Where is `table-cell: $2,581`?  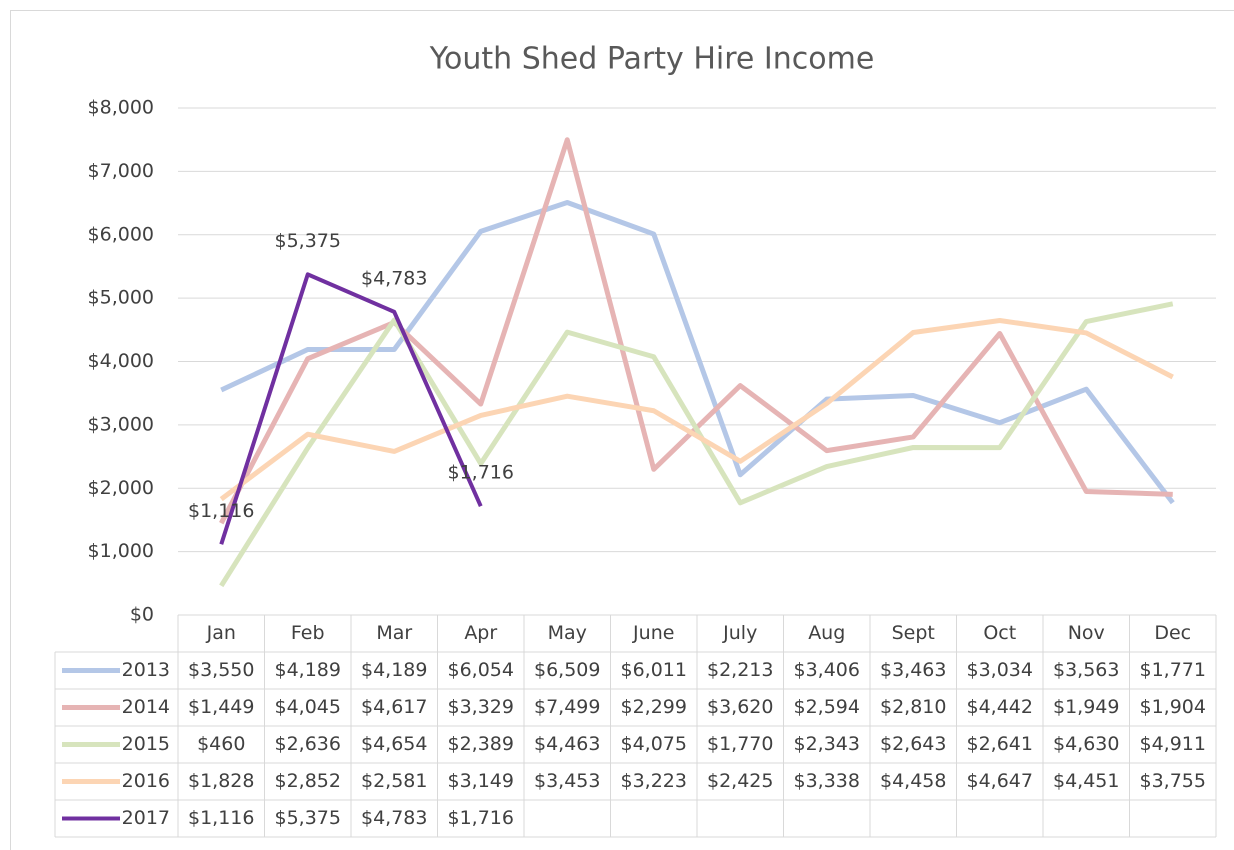
table-cell: $2,581 is located at coordinates (394, 781).